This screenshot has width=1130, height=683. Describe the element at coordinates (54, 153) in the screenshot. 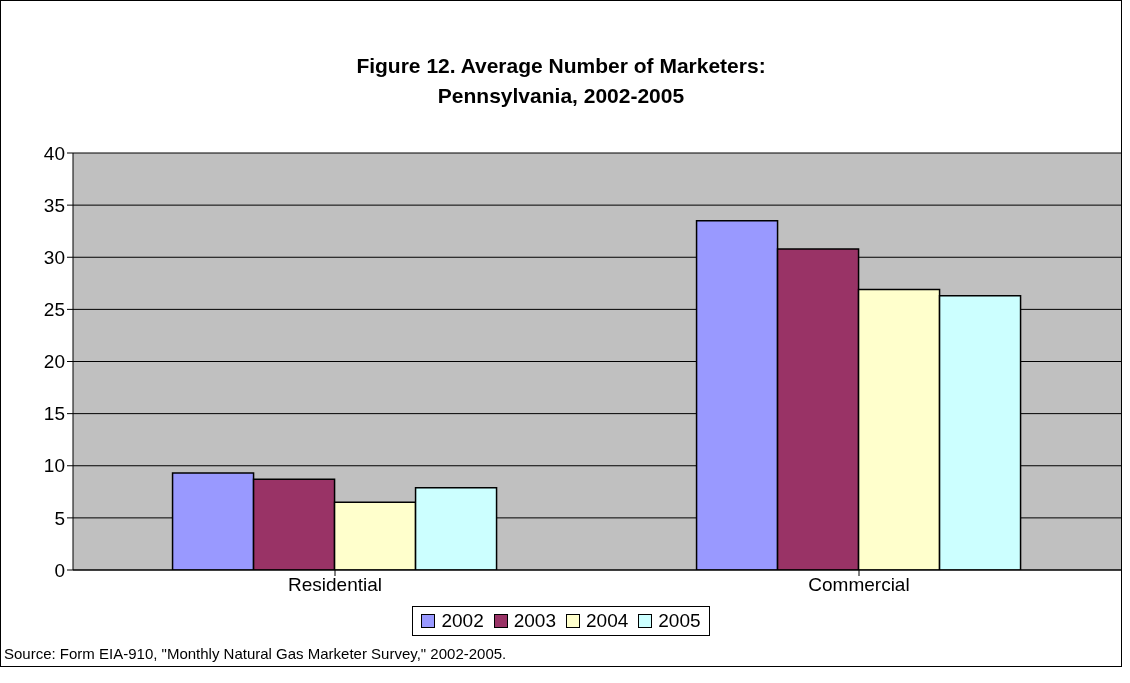

I see `y-tick-label: 40` at that location.